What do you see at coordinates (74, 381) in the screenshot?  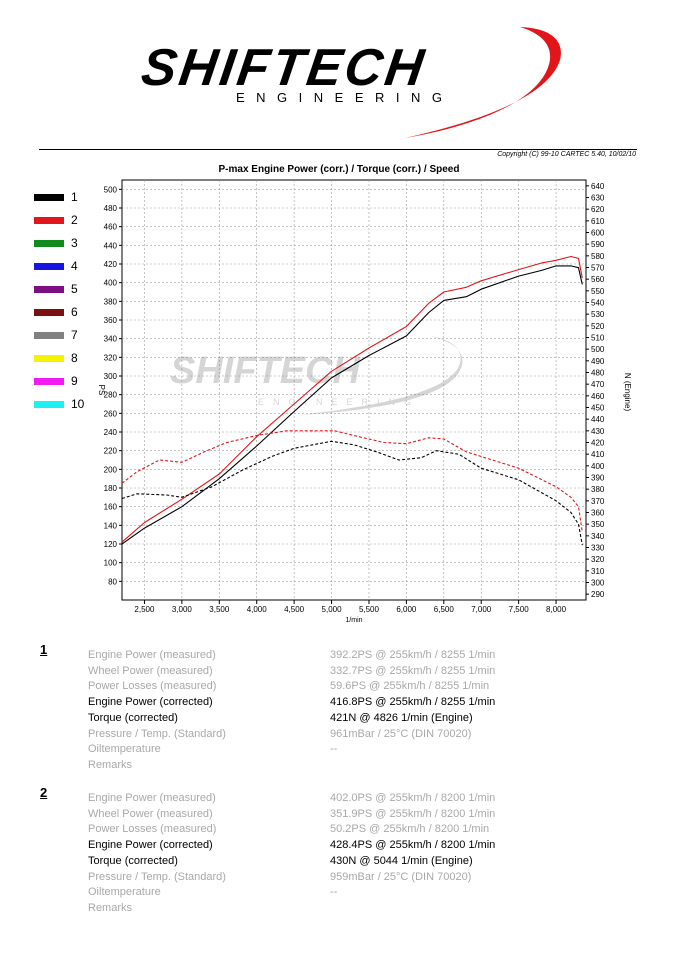 I see `legend-label: 9` at bounding box center [74, 381].